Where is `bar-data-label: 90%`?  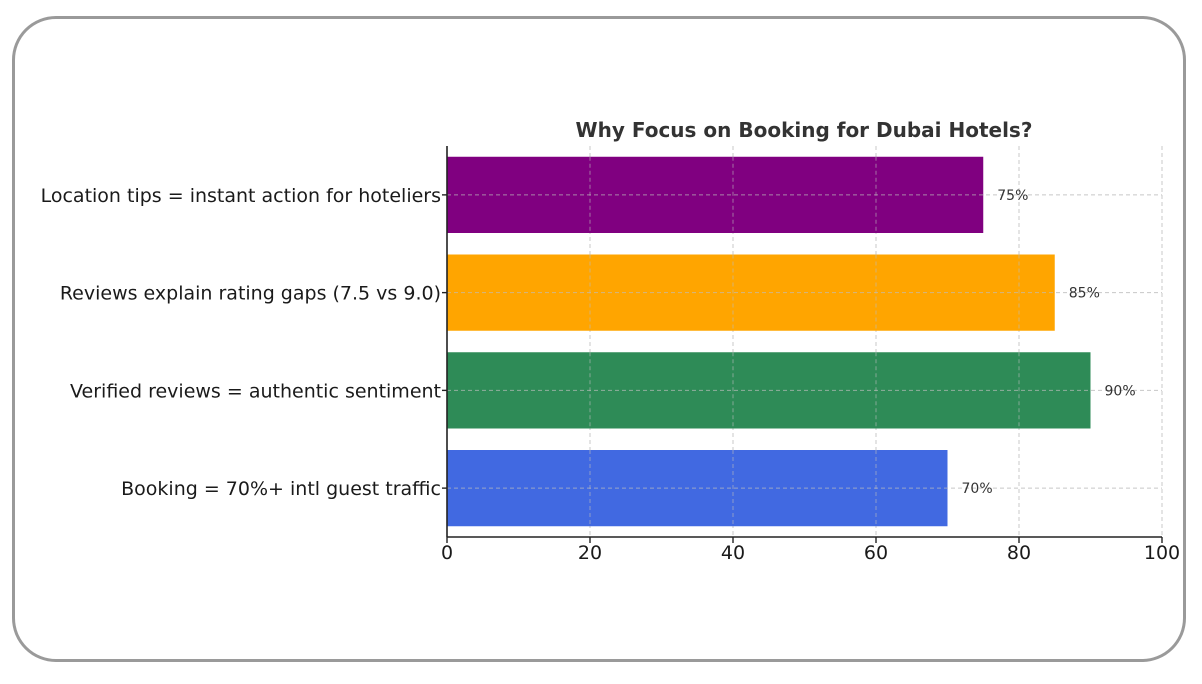 bar-data-label: 90% is located at coordinates (1120, 391).